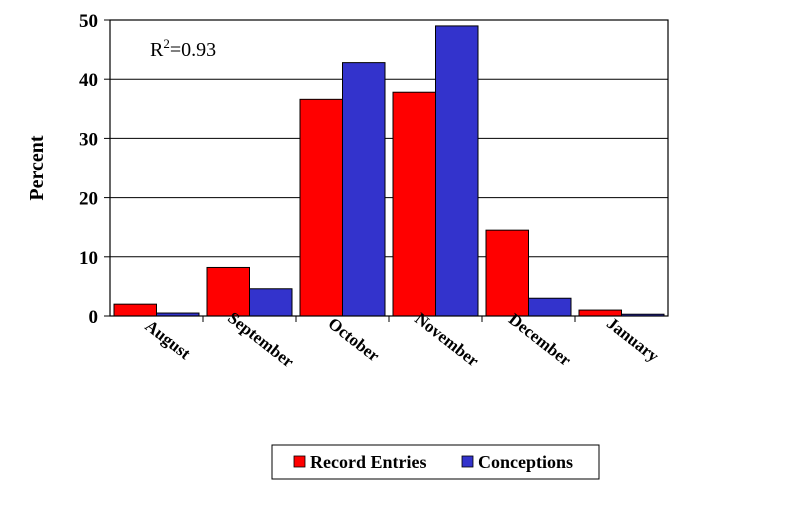 This screenshot has height=508, width=805. Describe the element at coordinates (368, 462) in the screenshot. I see `legend-label-record-entries: Record Entries` at that location.